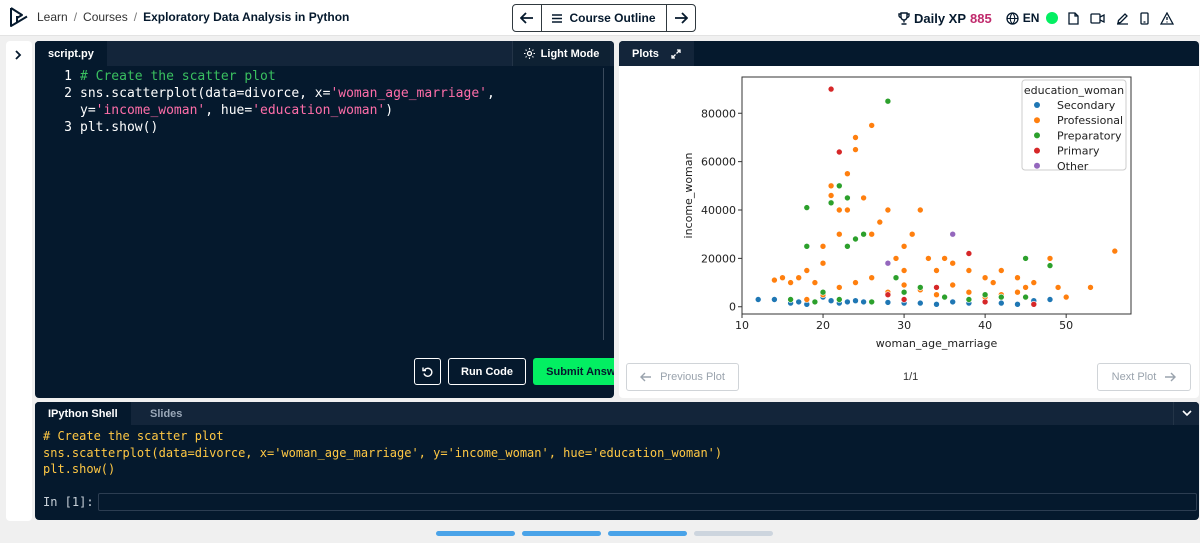 The image size is (1200, 543). I want to click on datacamp-logo-icon, so click(19, 18).